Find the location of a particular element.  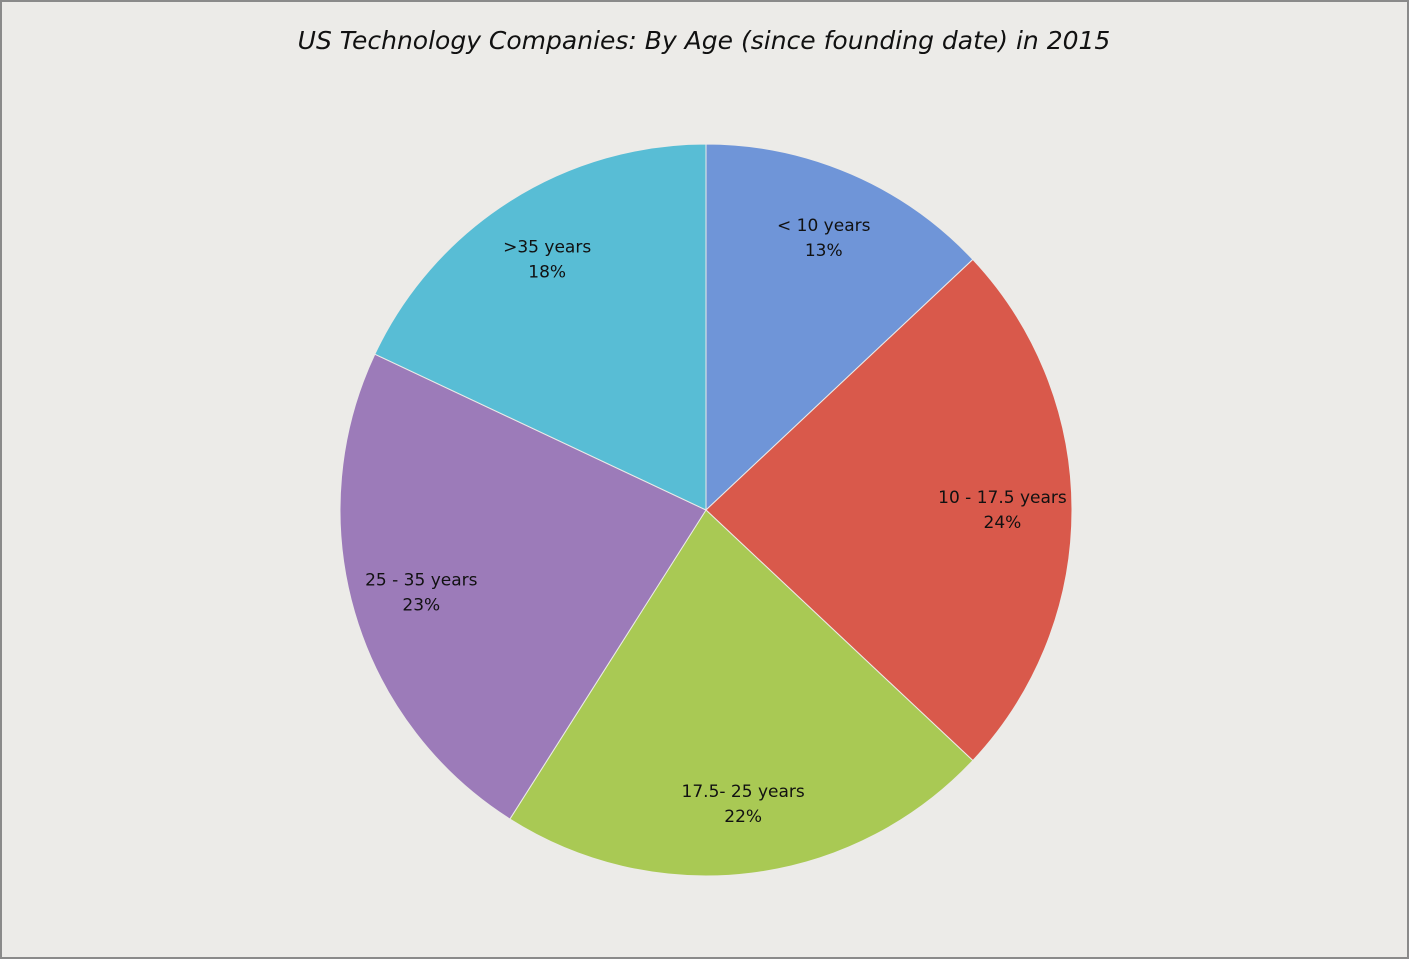

slice-value-label: 18% is located at coordinates (547, 273).